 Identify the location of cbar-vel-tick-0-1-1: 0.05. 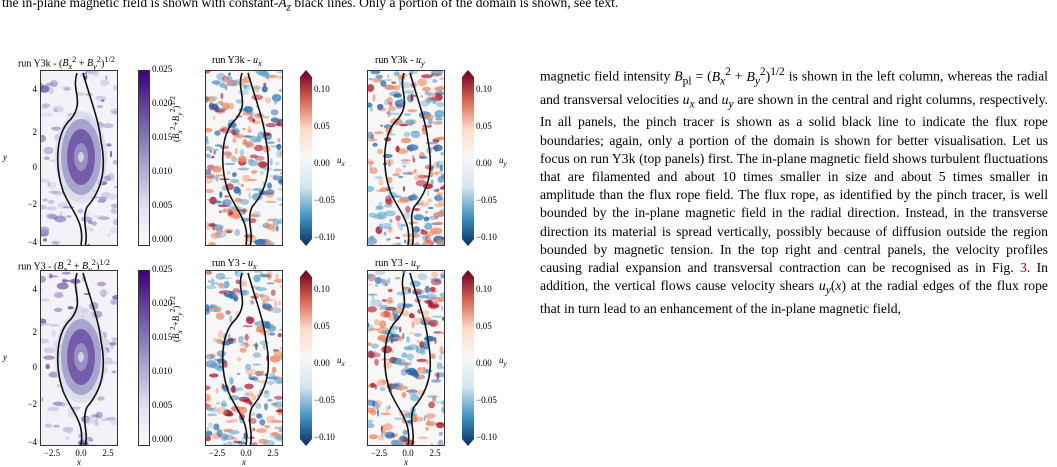
(484, 126).